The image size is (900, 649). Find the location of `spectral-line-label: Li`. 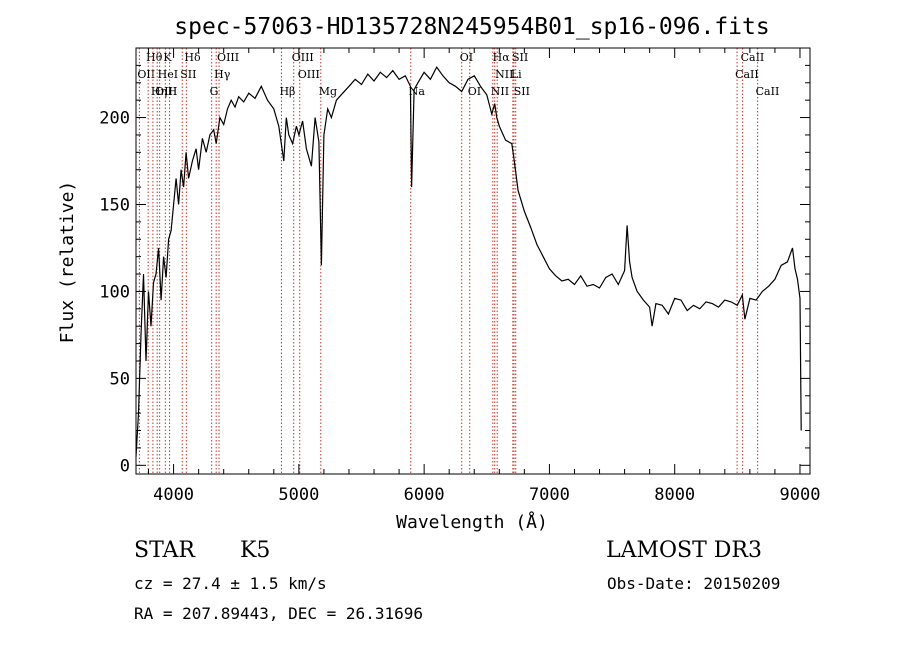

spectral-line-label: Li is located at coordinates (516, 74).